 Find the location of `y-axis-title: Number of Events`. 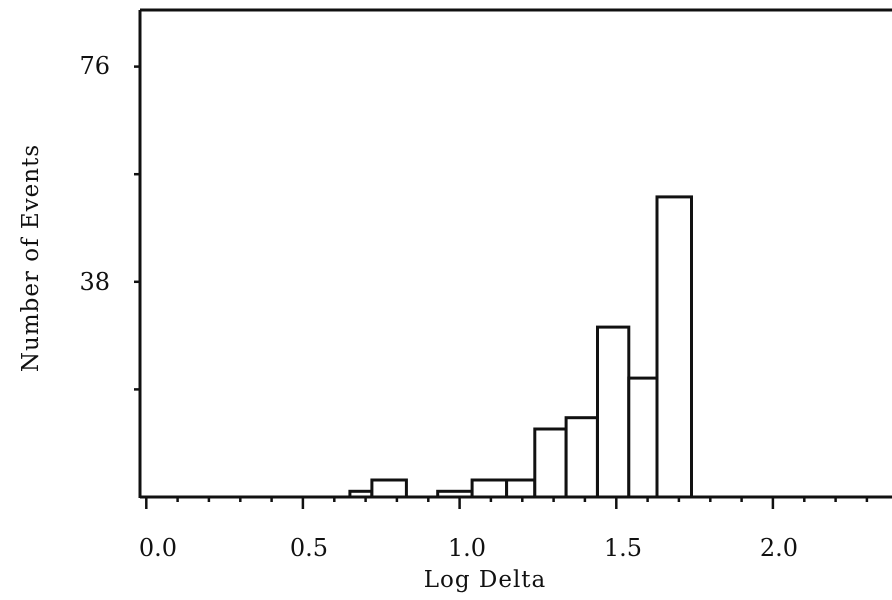

y-axis-title: Number of Events is located at coordinates (31, 258).